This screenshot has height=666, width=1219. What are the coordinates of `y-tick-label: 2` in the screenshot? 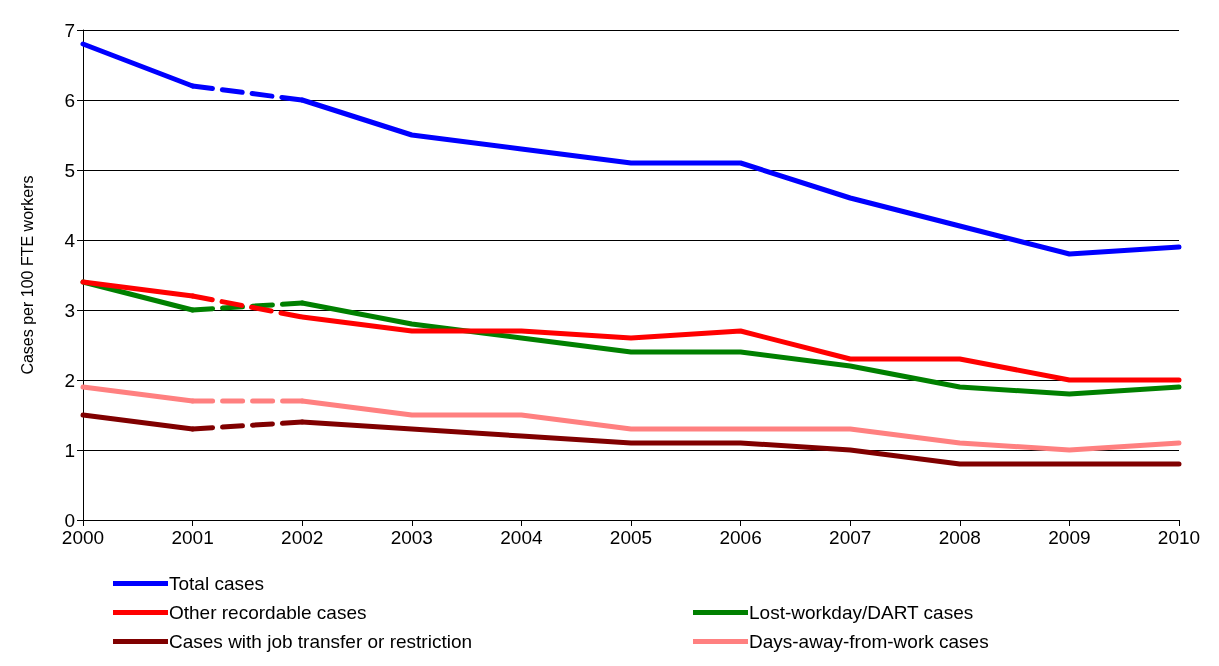 It's located at (69, 380).